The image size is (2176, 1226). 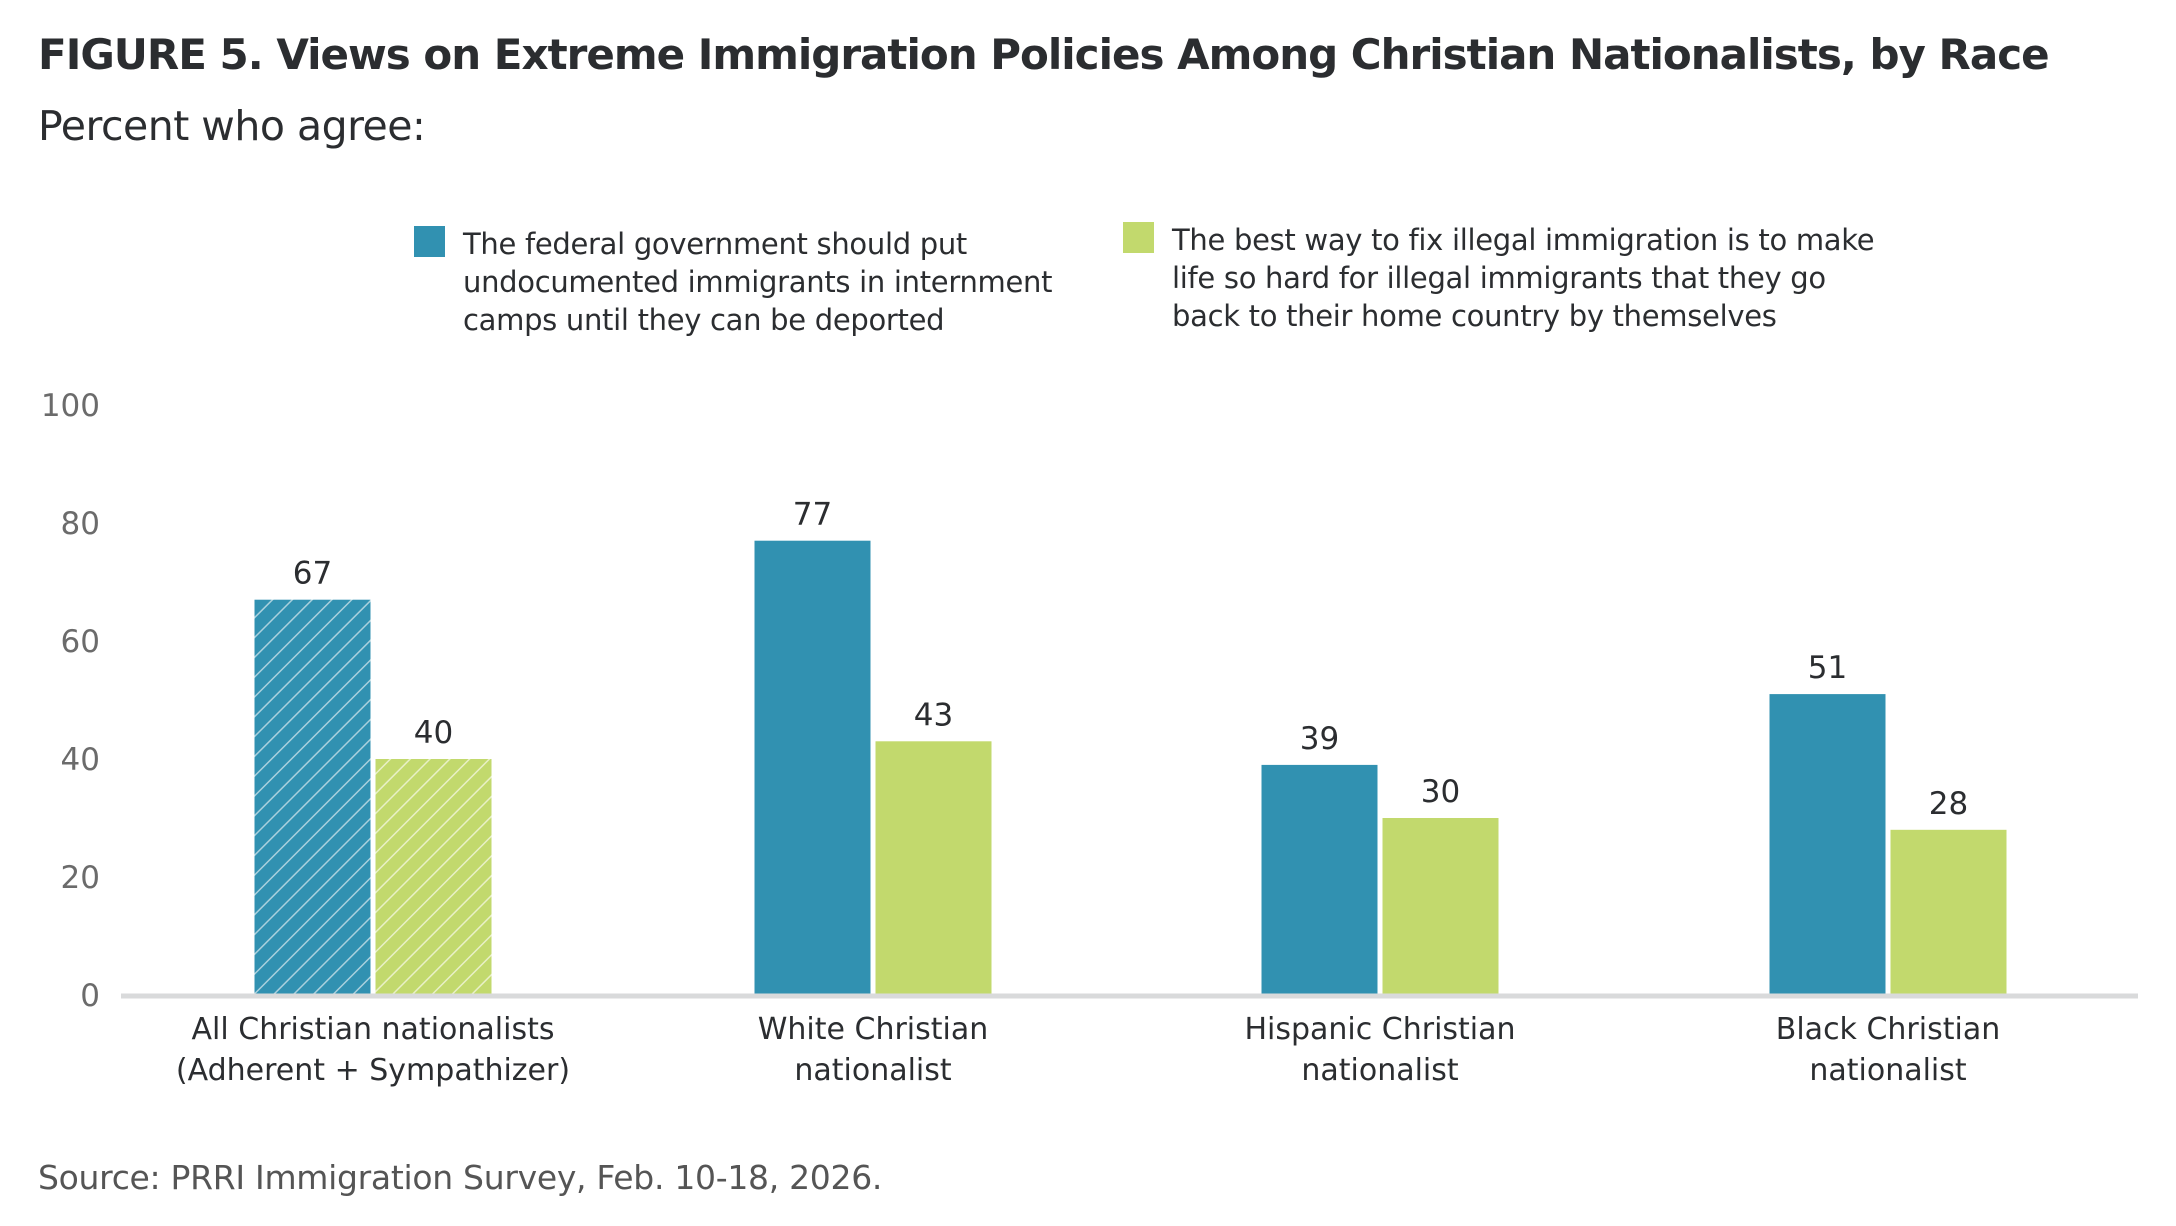 What do you see at coordinates (232, 126) in the screenshot?
I see `chart-subtitle: Percent who agree:` at bounding box center [232, 126].